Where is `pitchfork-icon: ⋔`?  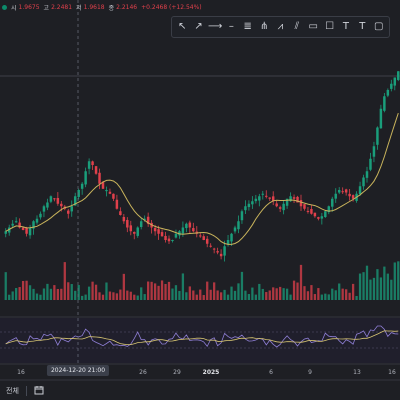
pitchfork-icon: ⋔ is located at coordinates (264, 26).